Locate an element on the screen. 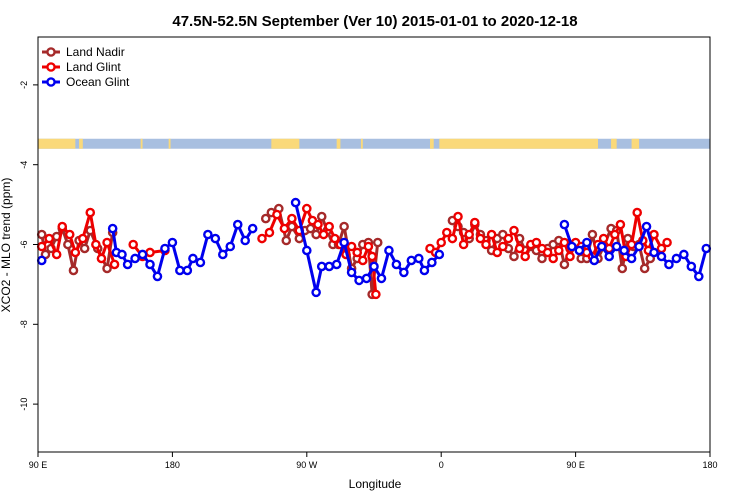 The image size is (750, 500). x-axis-label: Longitude is located at coordinates (375, 484).